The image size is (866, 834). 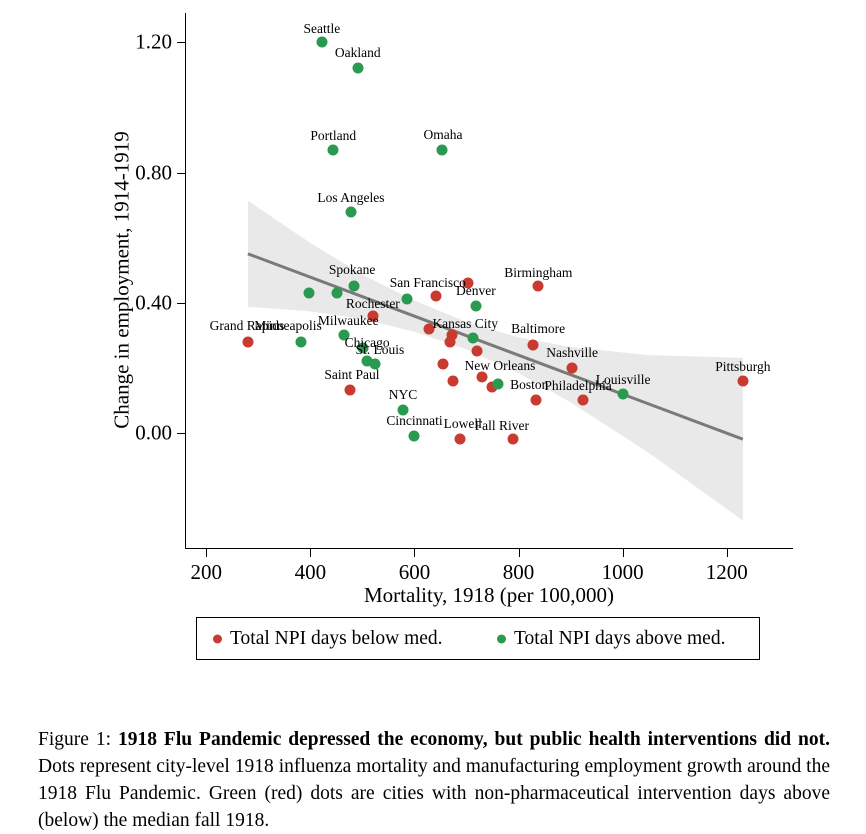 I want to click on x-tick-label-1000: 1000, so click(x=622, y=572).